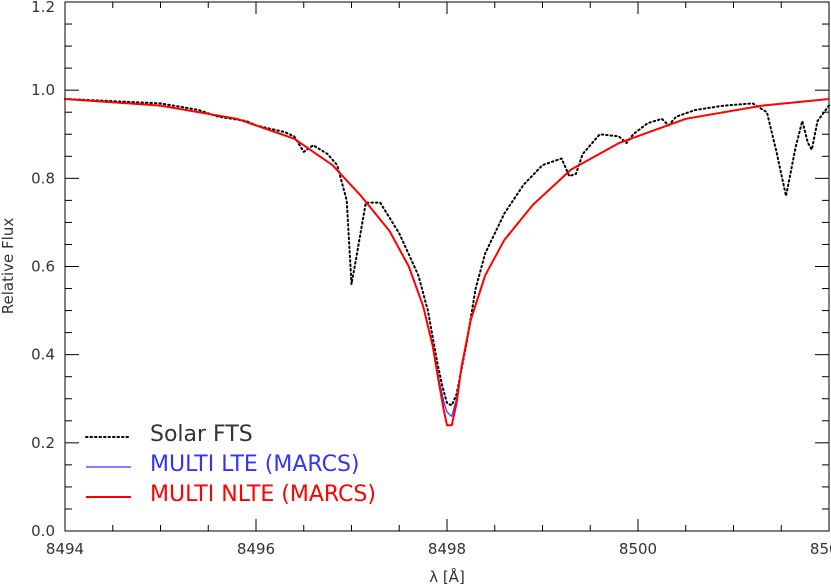  I want to click on y-axis-label: Relative Flux, so click(8, 266).